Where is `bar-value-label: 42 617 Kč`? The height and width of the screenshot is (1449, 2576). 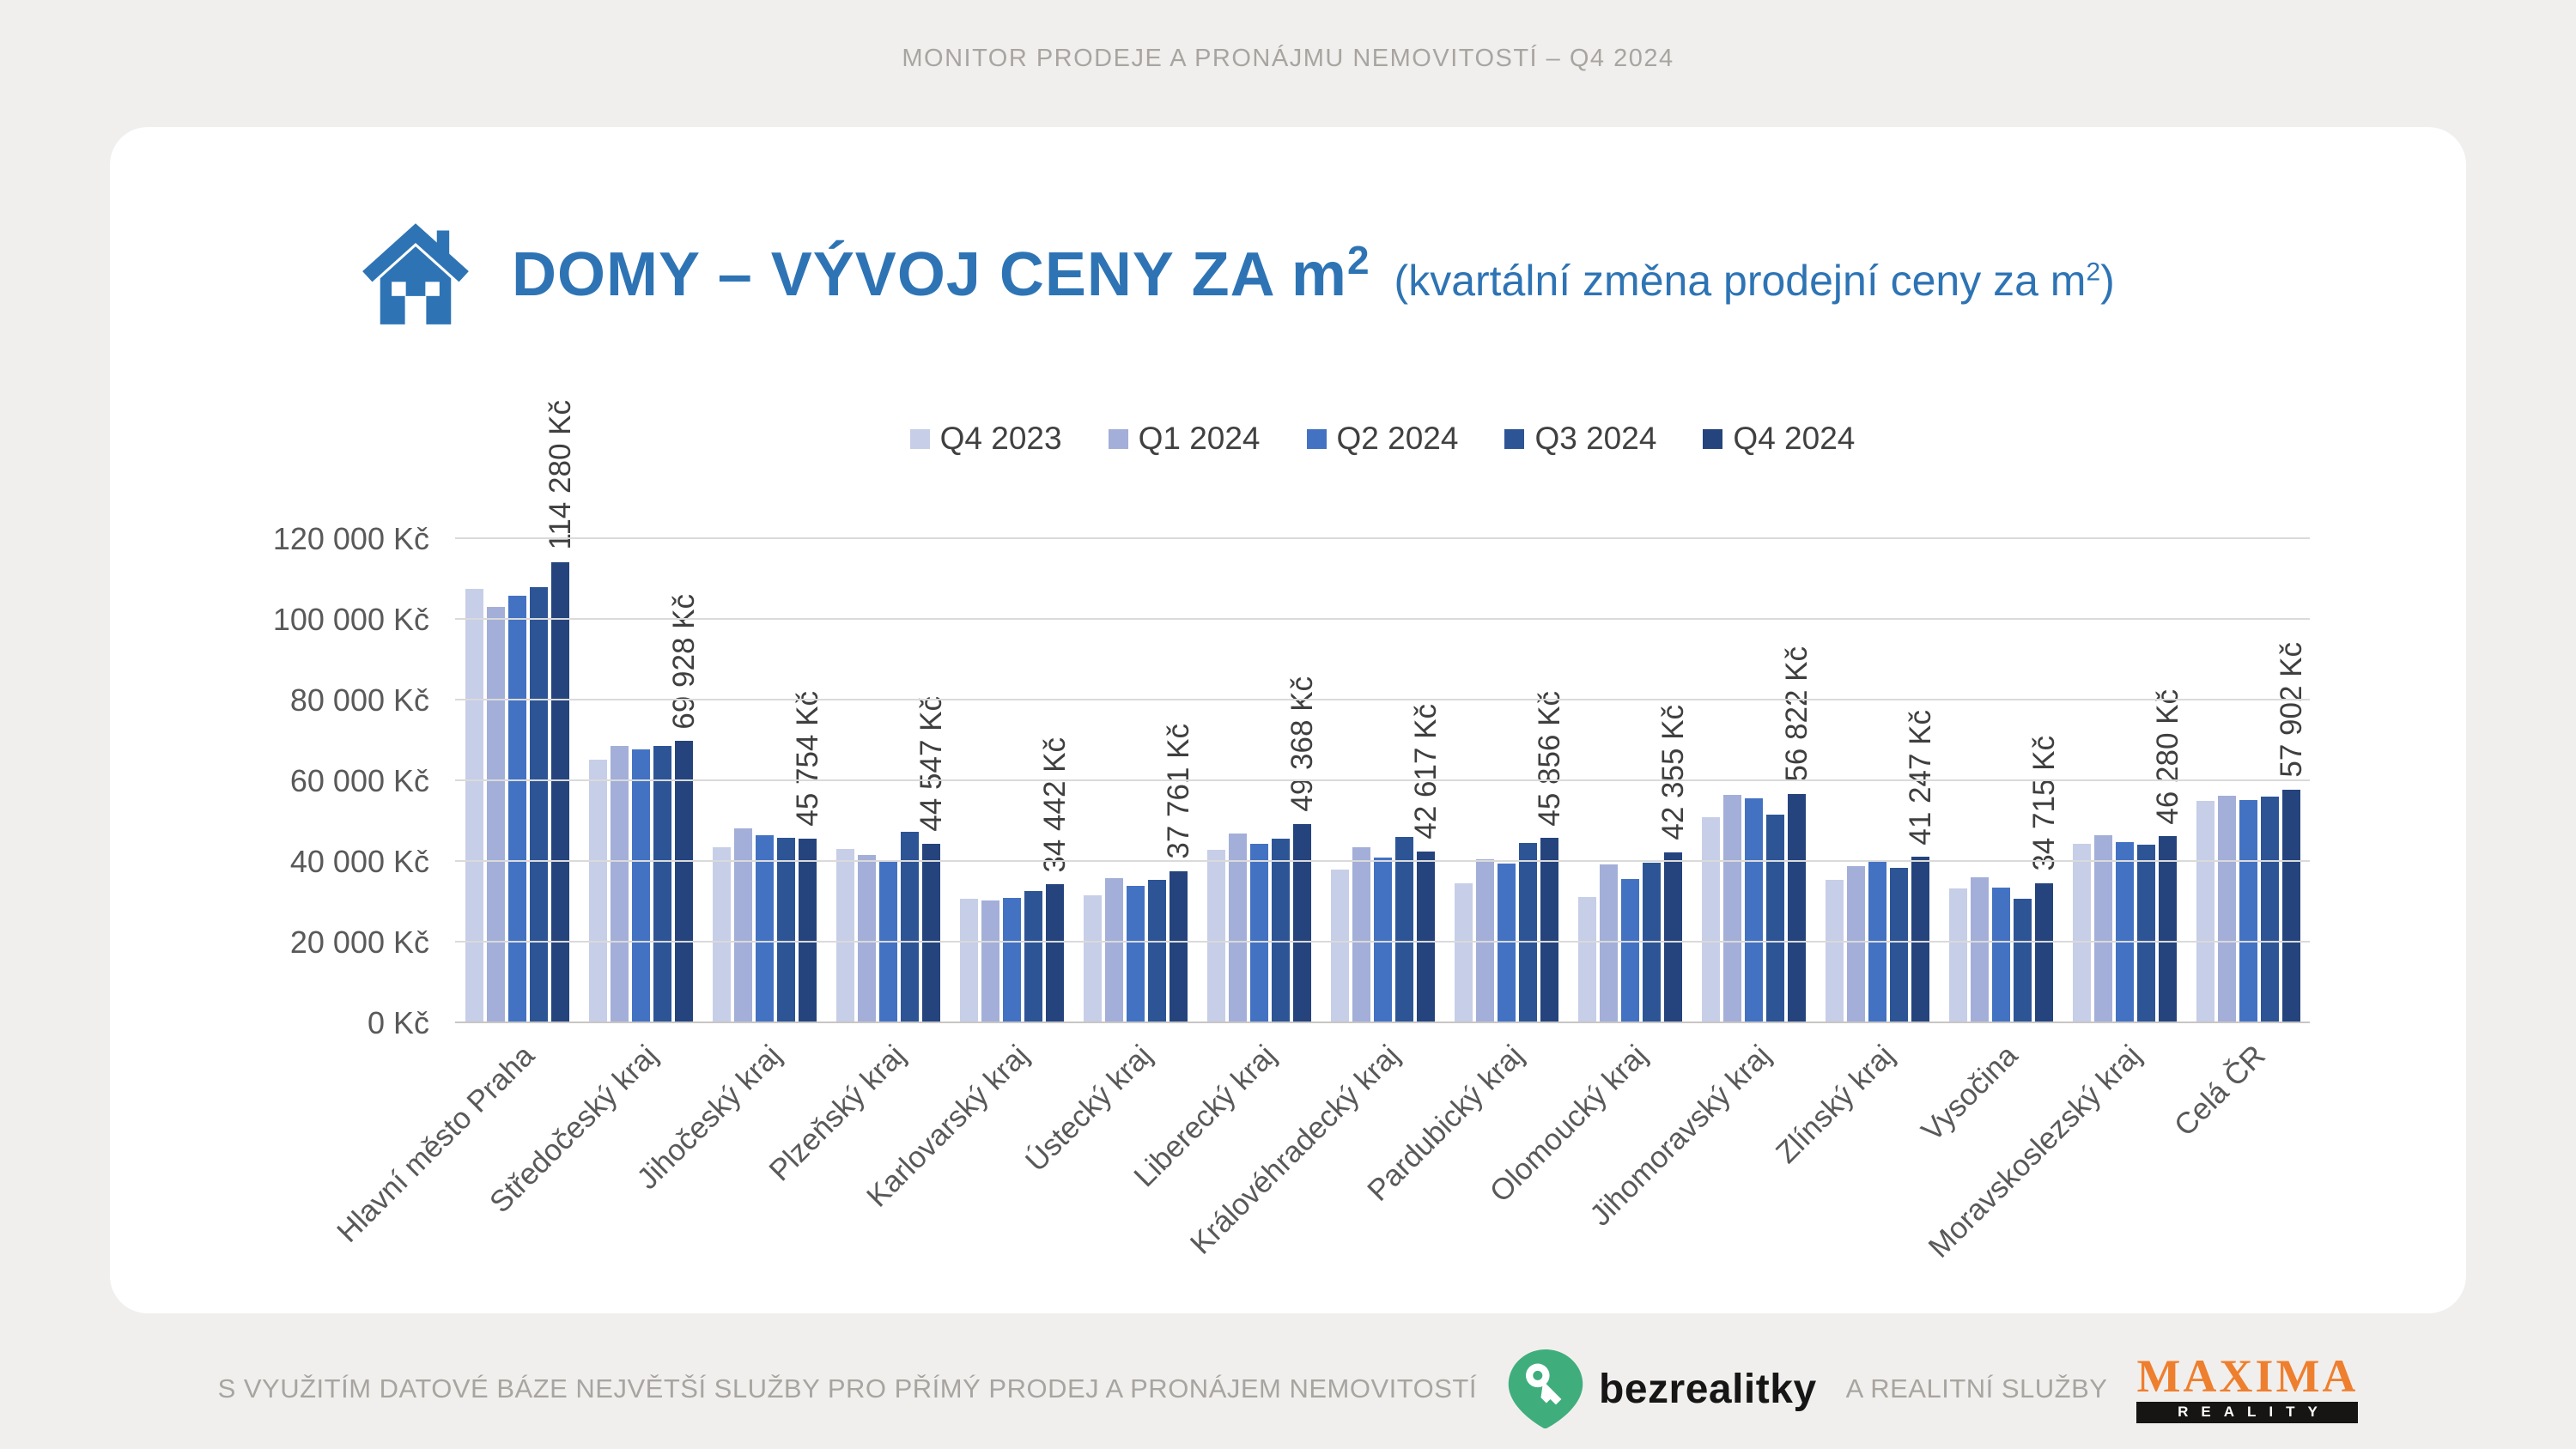
bar-value-label: 42 617 Kč is located at coordinates (1426, 772).